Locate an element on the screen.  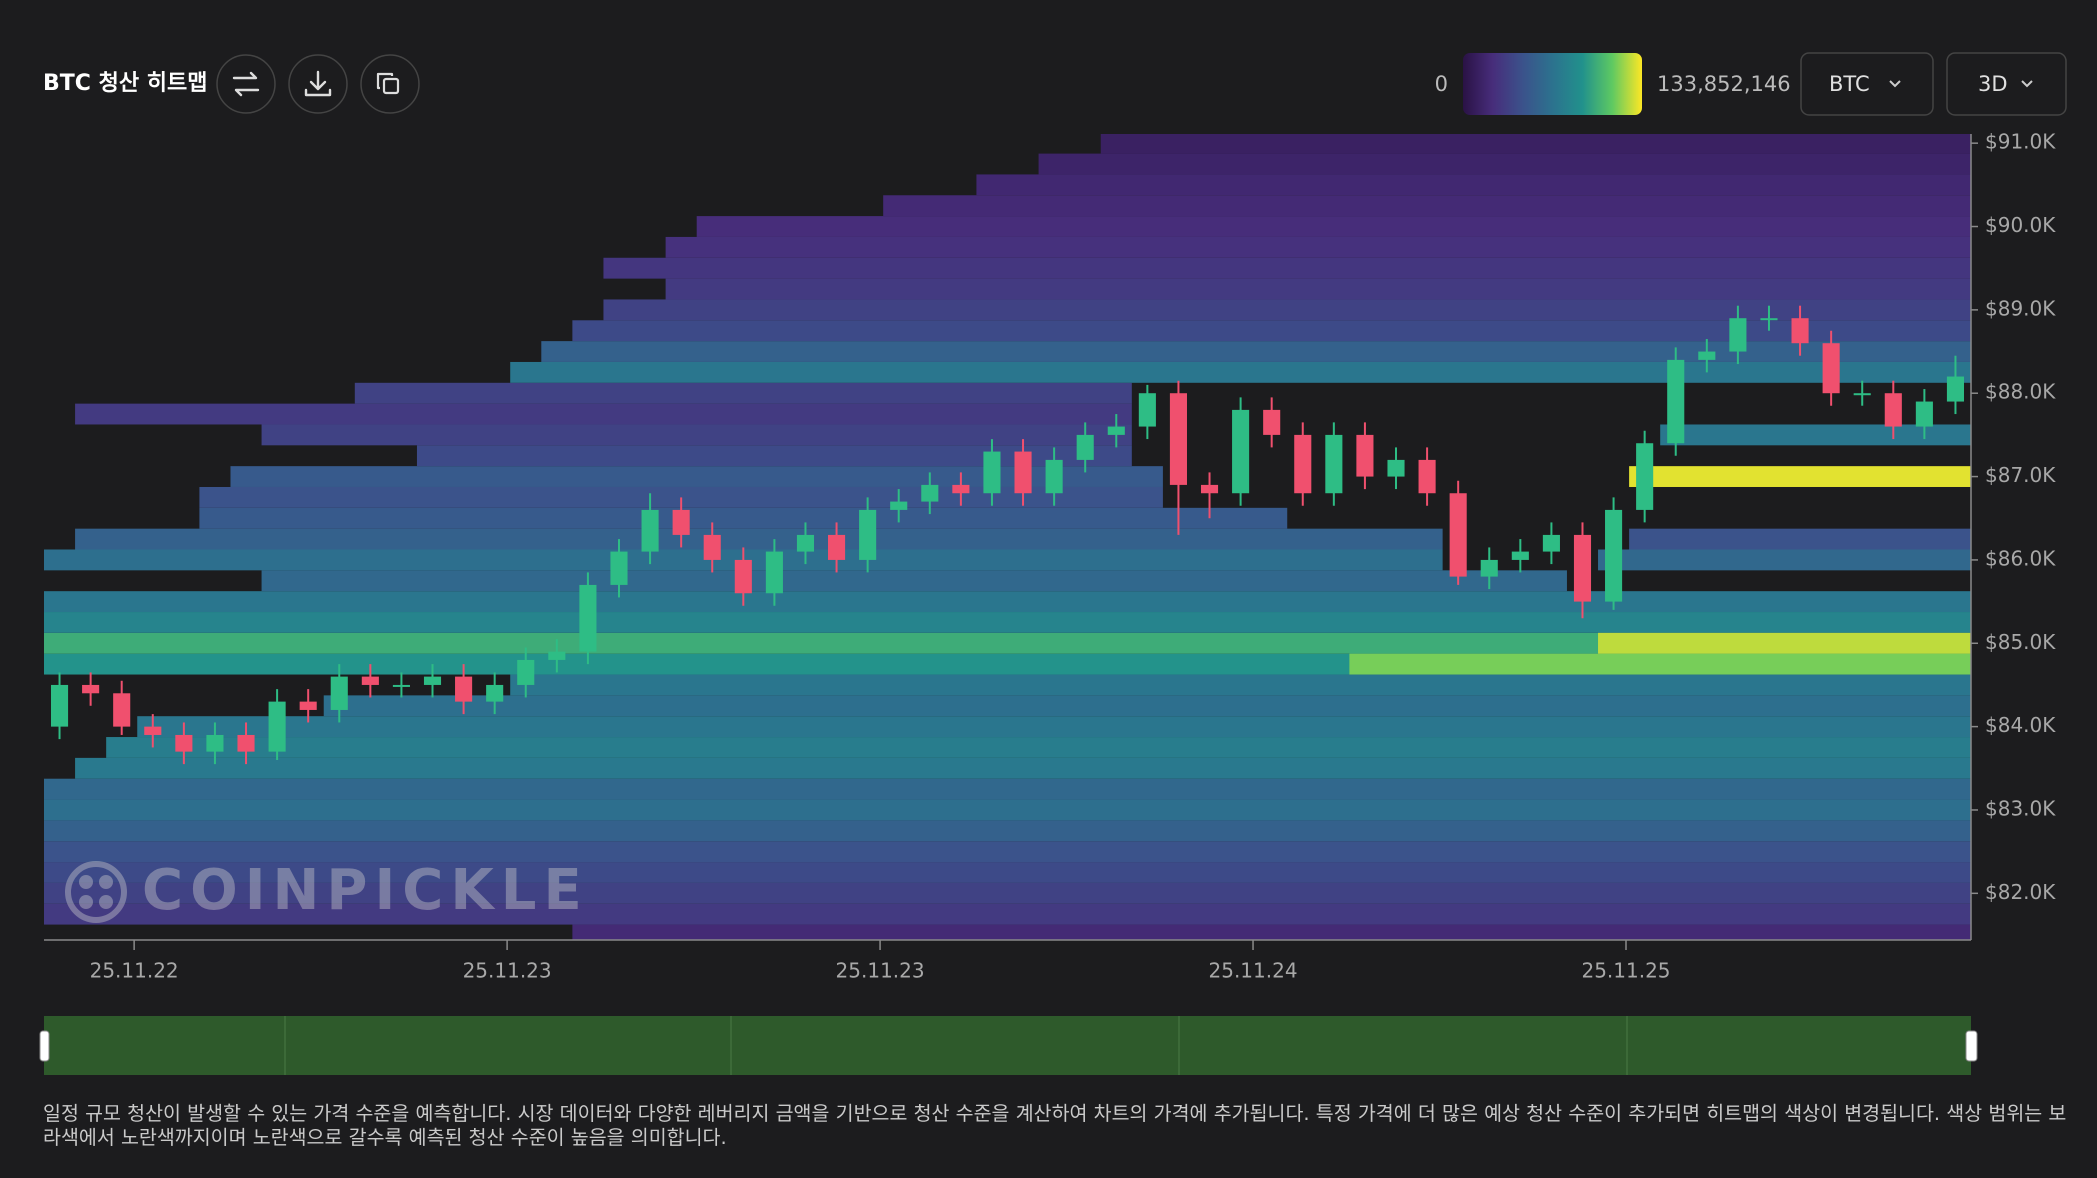
symbol-label: BTC is located at coordinates (1849, 84).